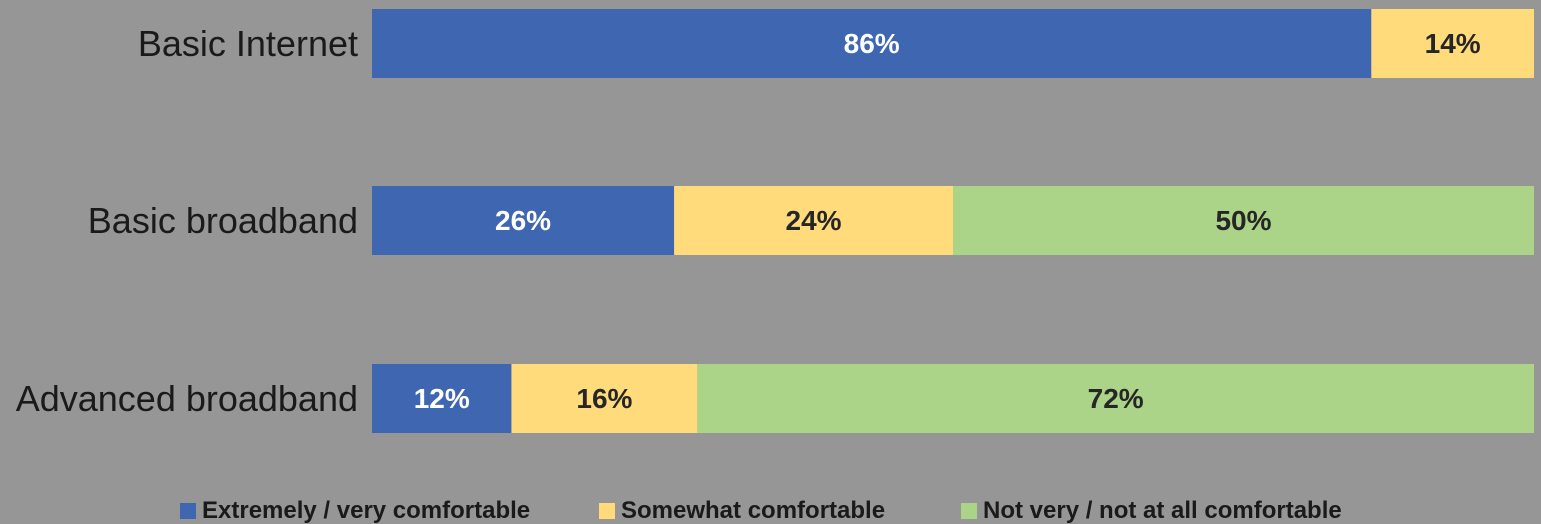 This screenshot has width=1541, height=524. I want to click on bar-basic-broadband-somewhat, so click(813, 220).